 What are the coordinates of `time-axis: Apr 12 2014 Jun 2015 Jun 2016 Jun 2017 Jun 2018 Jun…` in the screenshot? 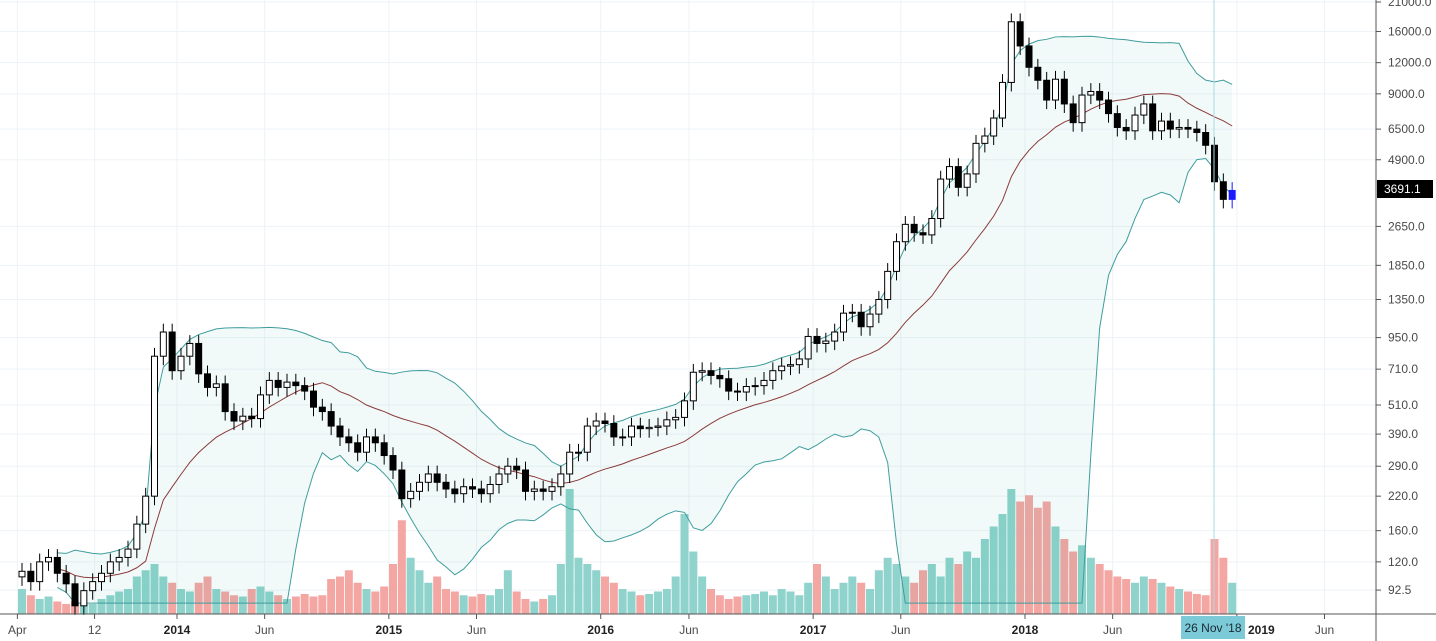 It's located at (671, 625).